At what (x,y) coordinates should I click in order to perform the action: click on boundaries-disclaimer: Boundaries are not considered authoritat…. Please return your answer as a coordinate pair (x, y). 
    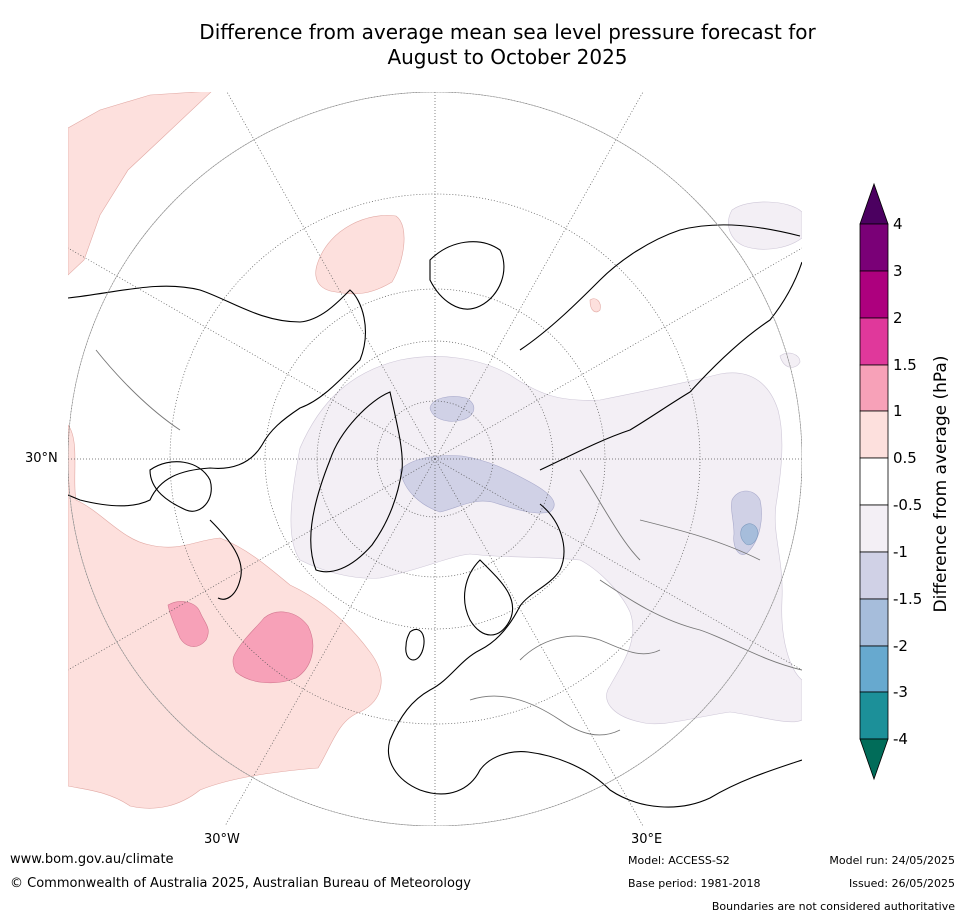
    Looking at the image, I should click on (833, 906).